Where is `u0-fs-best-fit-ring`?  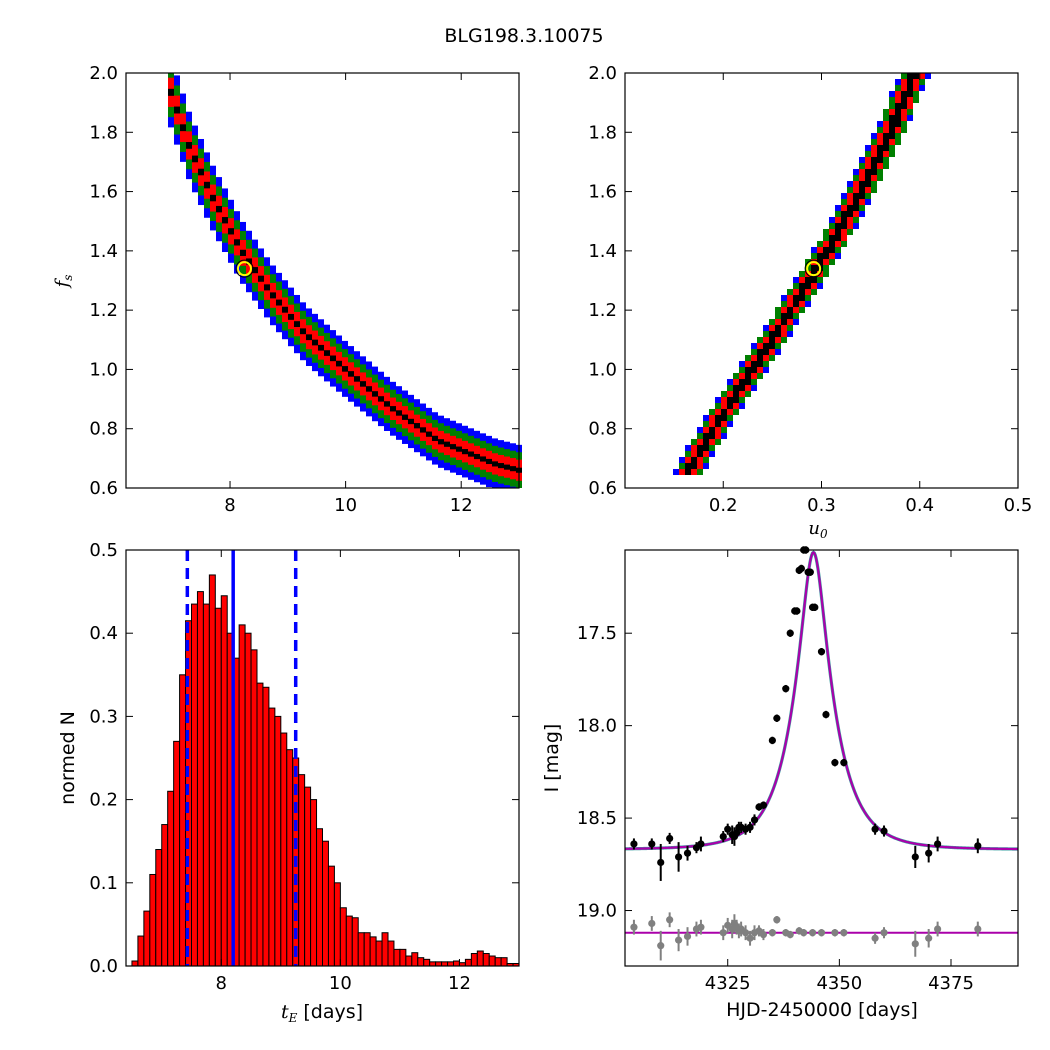 u0-fs-best-fit-ring is located at coordinates (814, 269).